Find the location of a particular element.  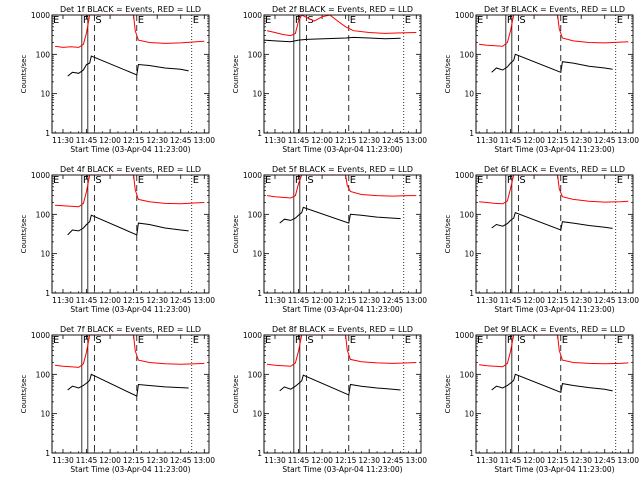

panel-title: Det 2f BLACK = Events, RED = LLD is located at coordinates (342, 9).